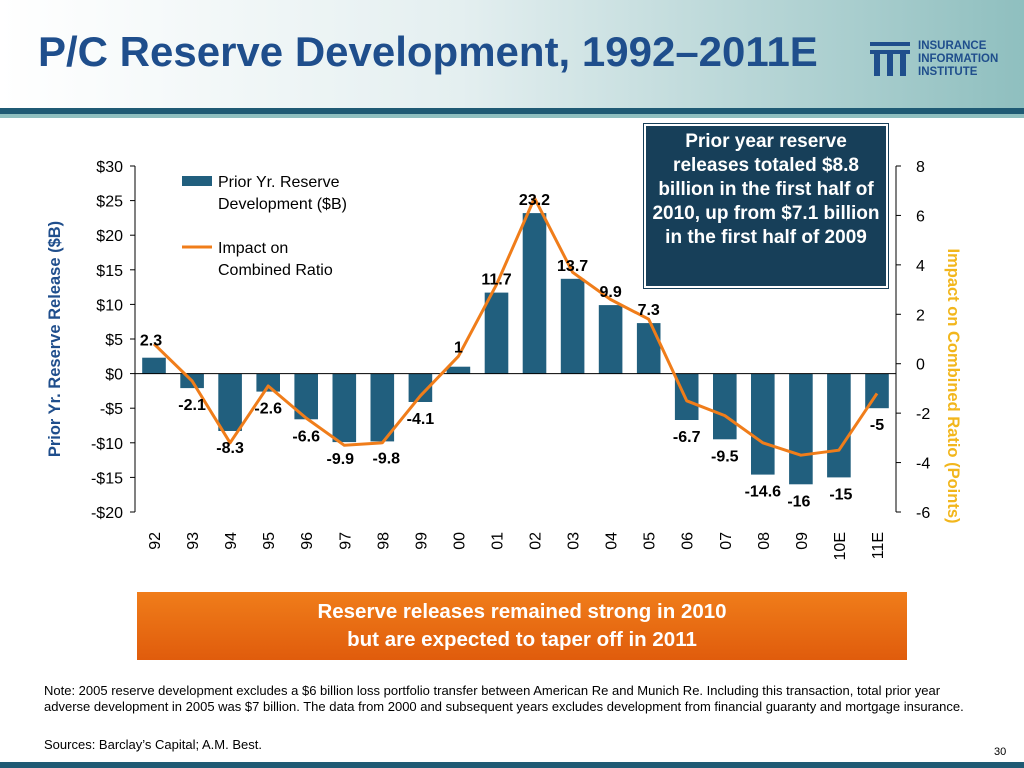 The height and width of the screenshot is (768, 1024). I want to click on iii-logo: INSURANCE INFORMATION INSTITUTE, so click(943, 60).